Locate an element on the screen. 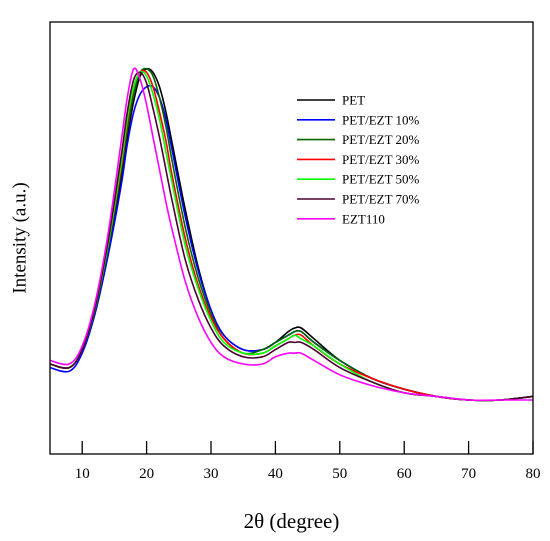 The height and width of the screenshot is (541, 550). x-tick-label: 50 is located at coordinates (339, 474).